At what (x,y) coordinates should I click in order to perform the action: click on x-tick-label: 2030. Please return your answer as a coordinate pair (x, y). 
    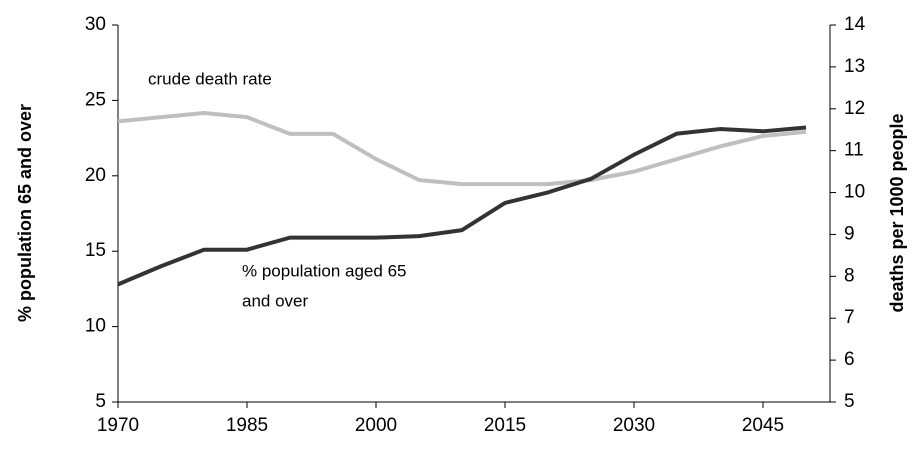
    Looking at the image, I should click on (634, 425).